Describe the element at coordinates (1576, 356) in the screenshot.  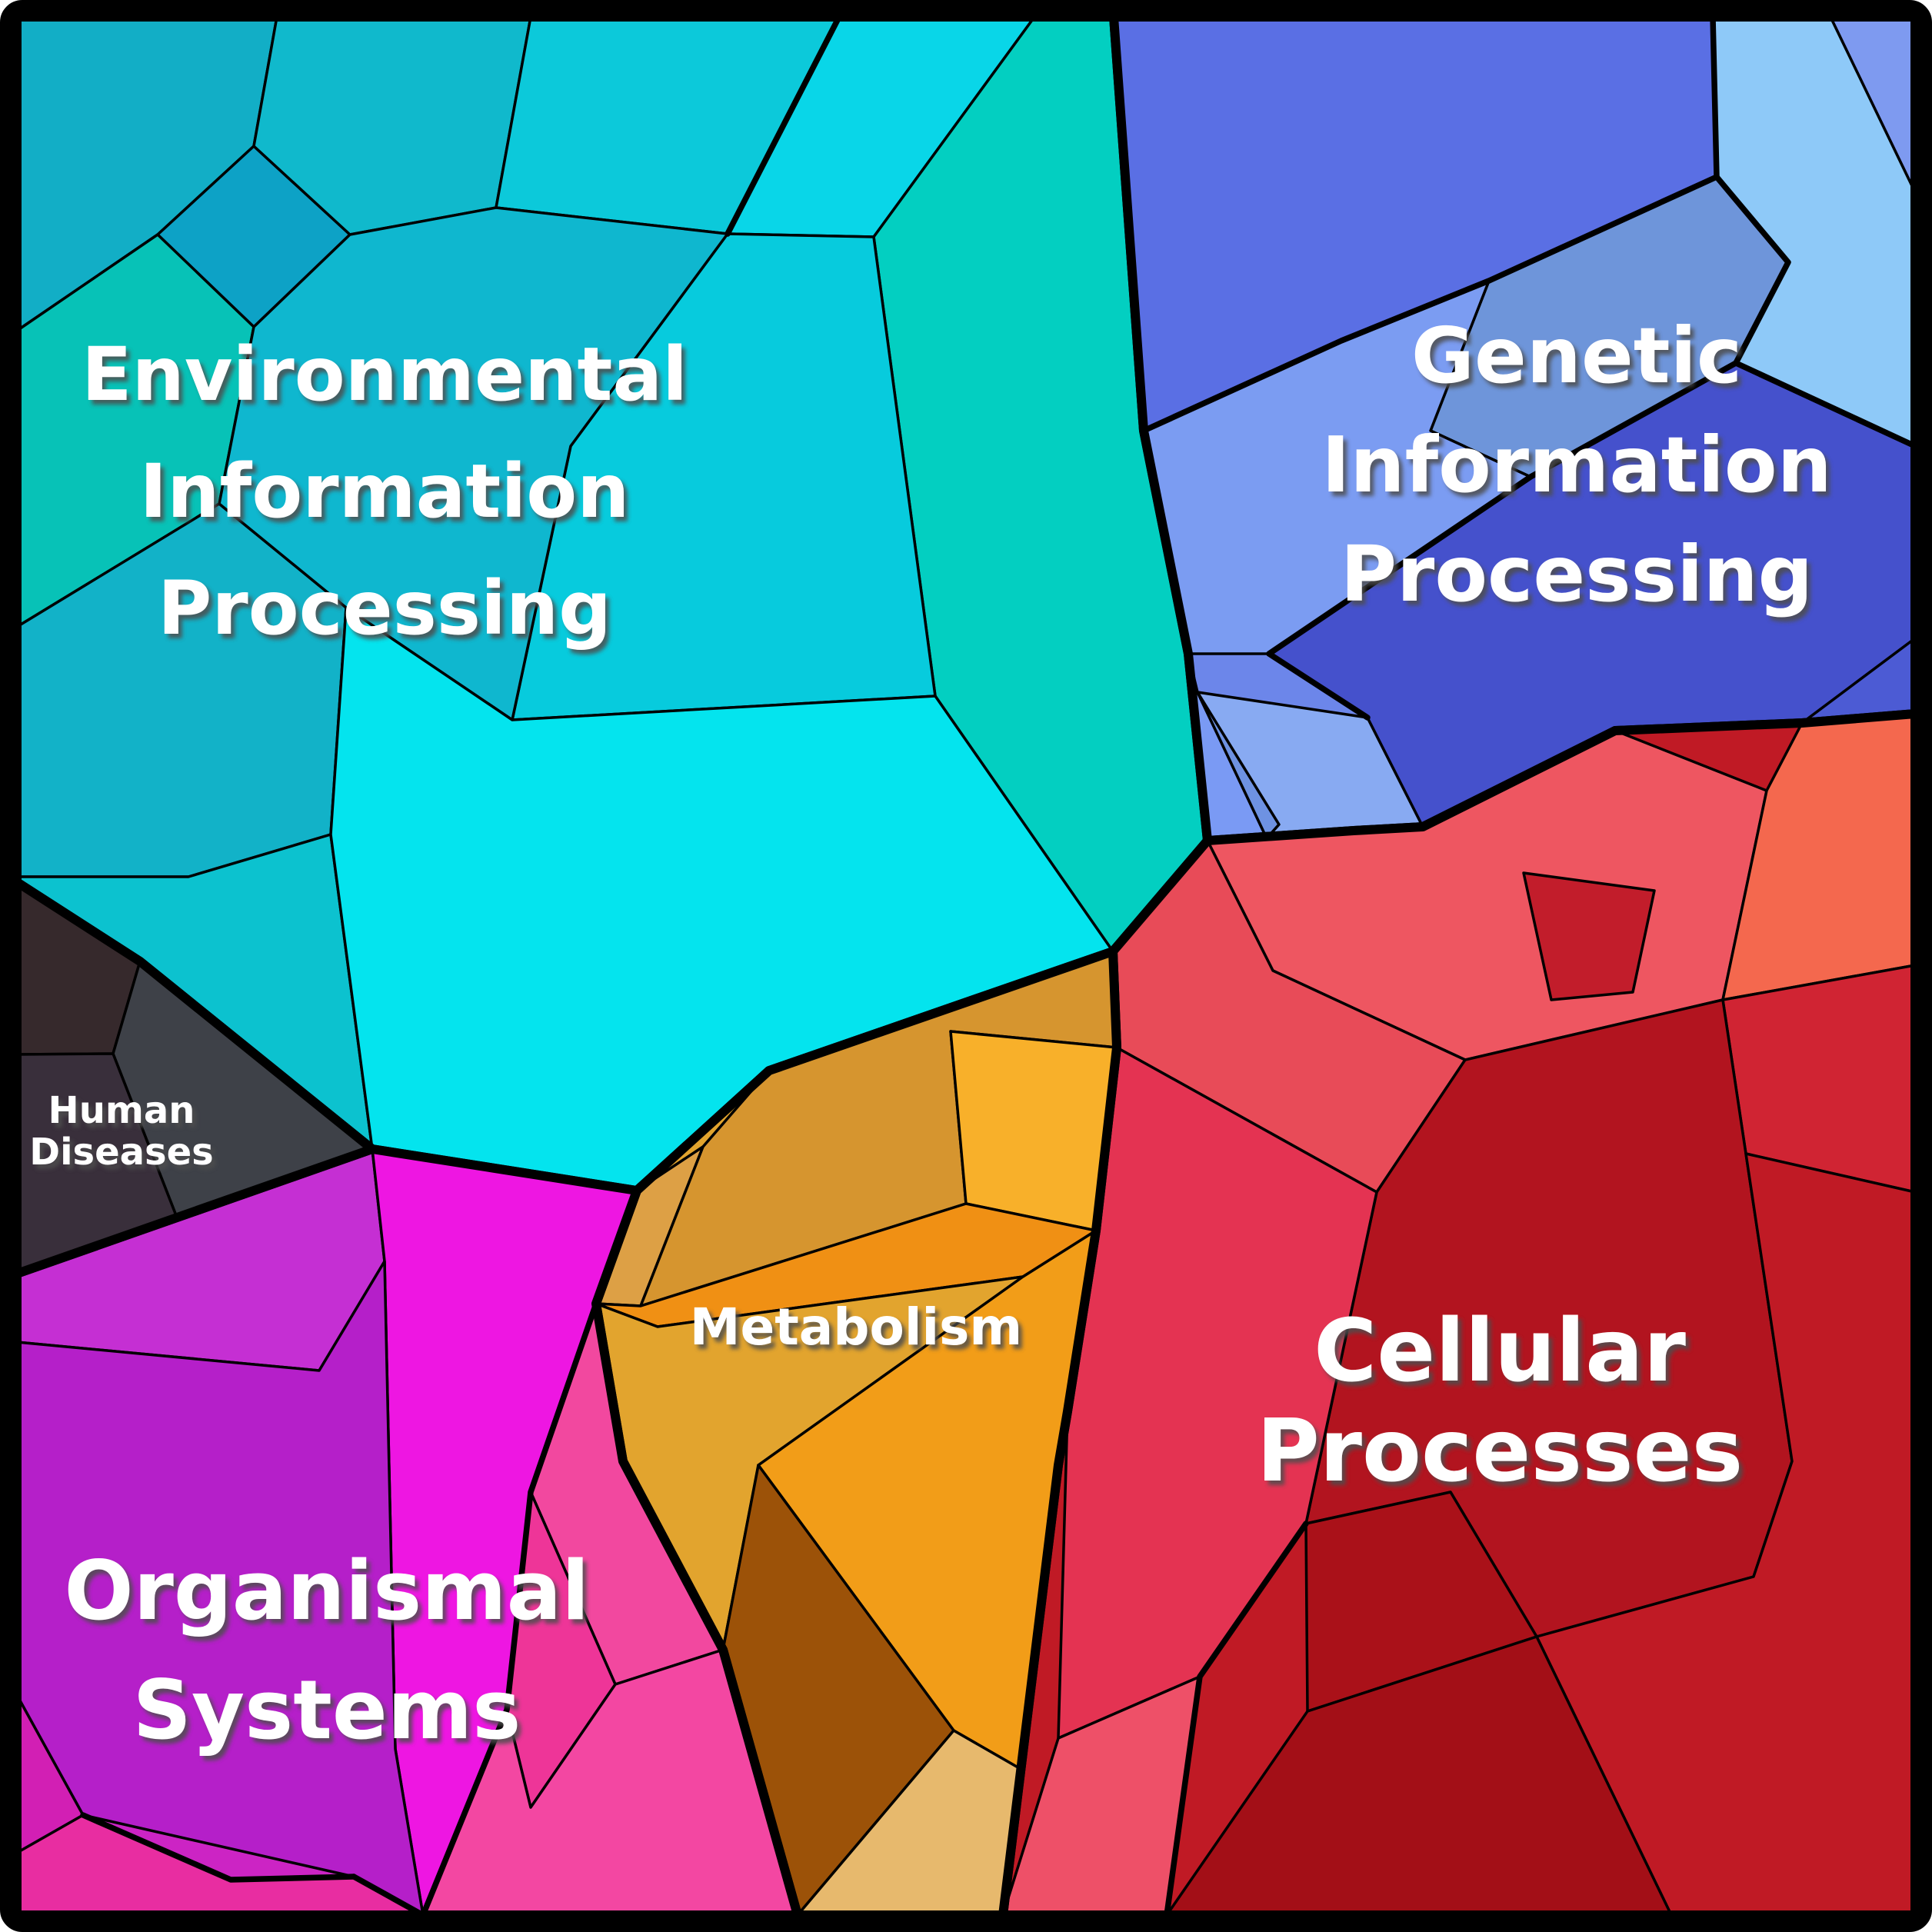
I see `region-label-text: Genetic` at that location.